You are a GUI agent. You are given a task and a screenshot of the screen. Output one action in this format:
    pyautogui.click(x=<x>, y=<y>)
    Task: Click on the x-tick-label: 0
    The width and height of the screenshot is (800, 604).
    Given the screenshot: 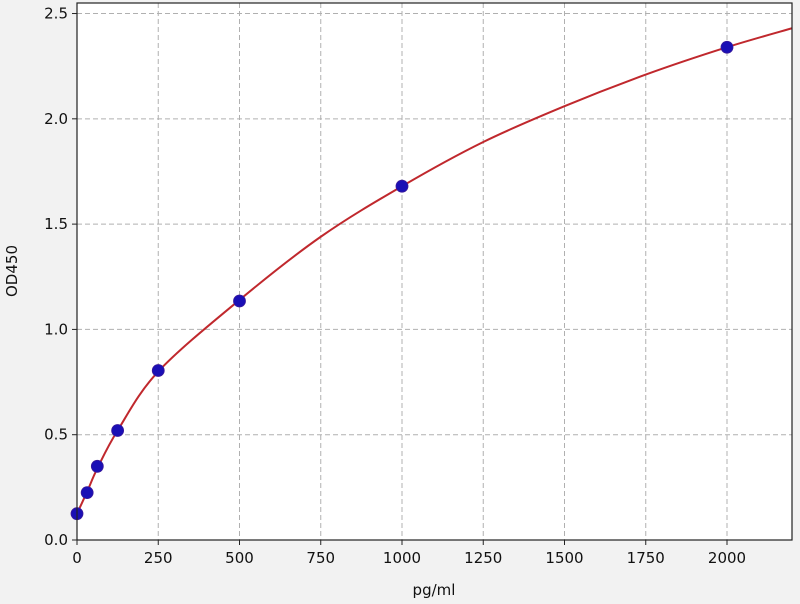 What is the action you would take?
    pyautogui.click(x=77, y=558)
    